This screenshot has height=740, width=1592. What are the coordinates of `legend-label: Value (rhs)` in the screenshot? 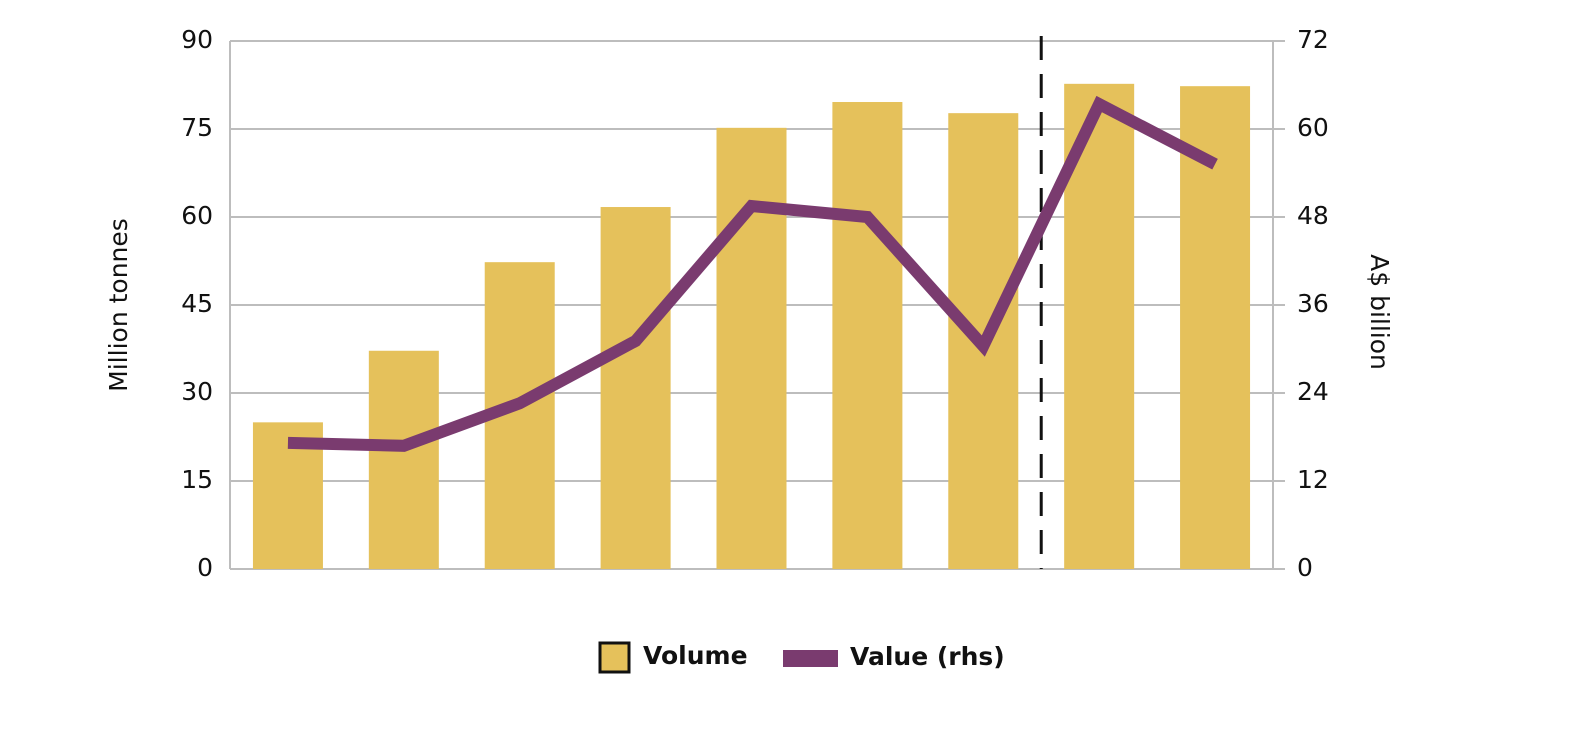 It's located at (927, 656).